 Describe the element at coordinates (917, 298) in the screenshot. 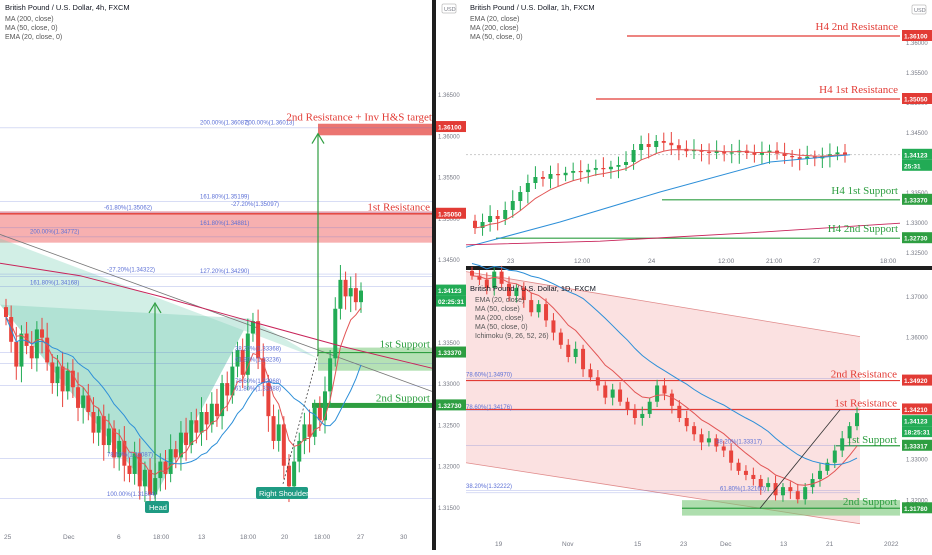

I see `bottom-right-price-tick: 1.37000` at that location.